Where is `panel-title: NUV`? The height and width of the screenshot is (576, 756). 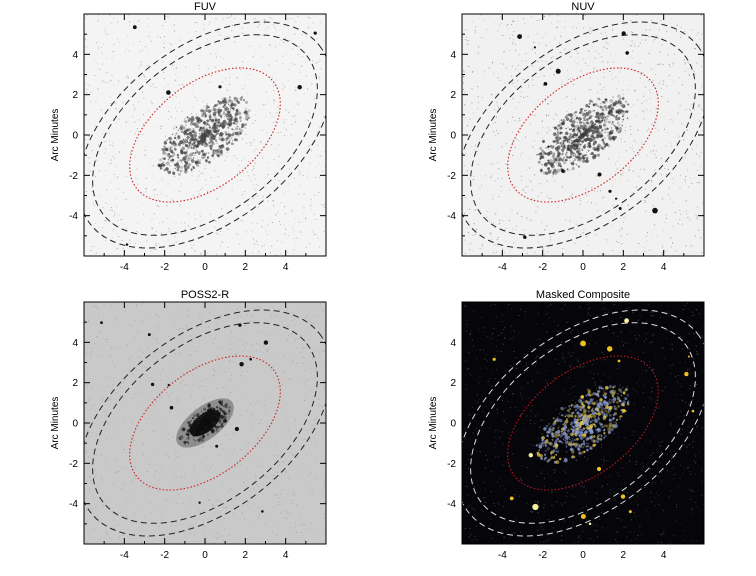
panel-title: NUV is located at coordinates (583, 7).